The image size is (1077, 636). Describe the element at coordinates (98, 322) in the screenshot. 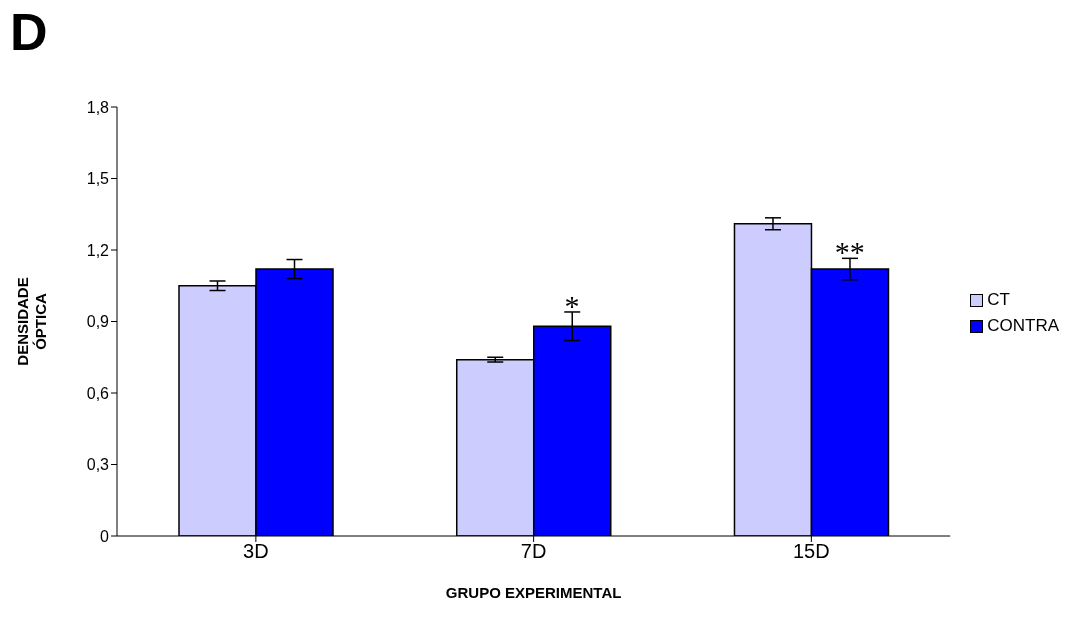

I see `y-tick-label: 0,9` at that location.